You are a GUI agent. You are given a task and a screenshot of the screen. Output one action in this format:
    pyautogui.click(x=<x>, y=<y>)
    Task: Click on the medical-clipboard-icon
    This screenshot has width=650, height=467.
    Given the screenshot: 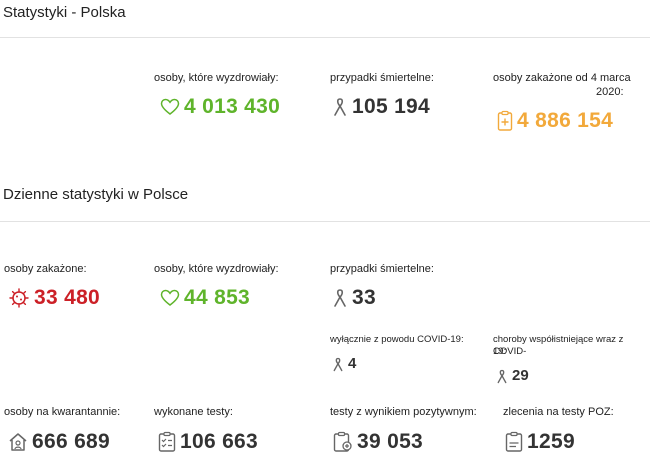 What is the action you would take?
    pyautogui.click(x=505, y=121)
    